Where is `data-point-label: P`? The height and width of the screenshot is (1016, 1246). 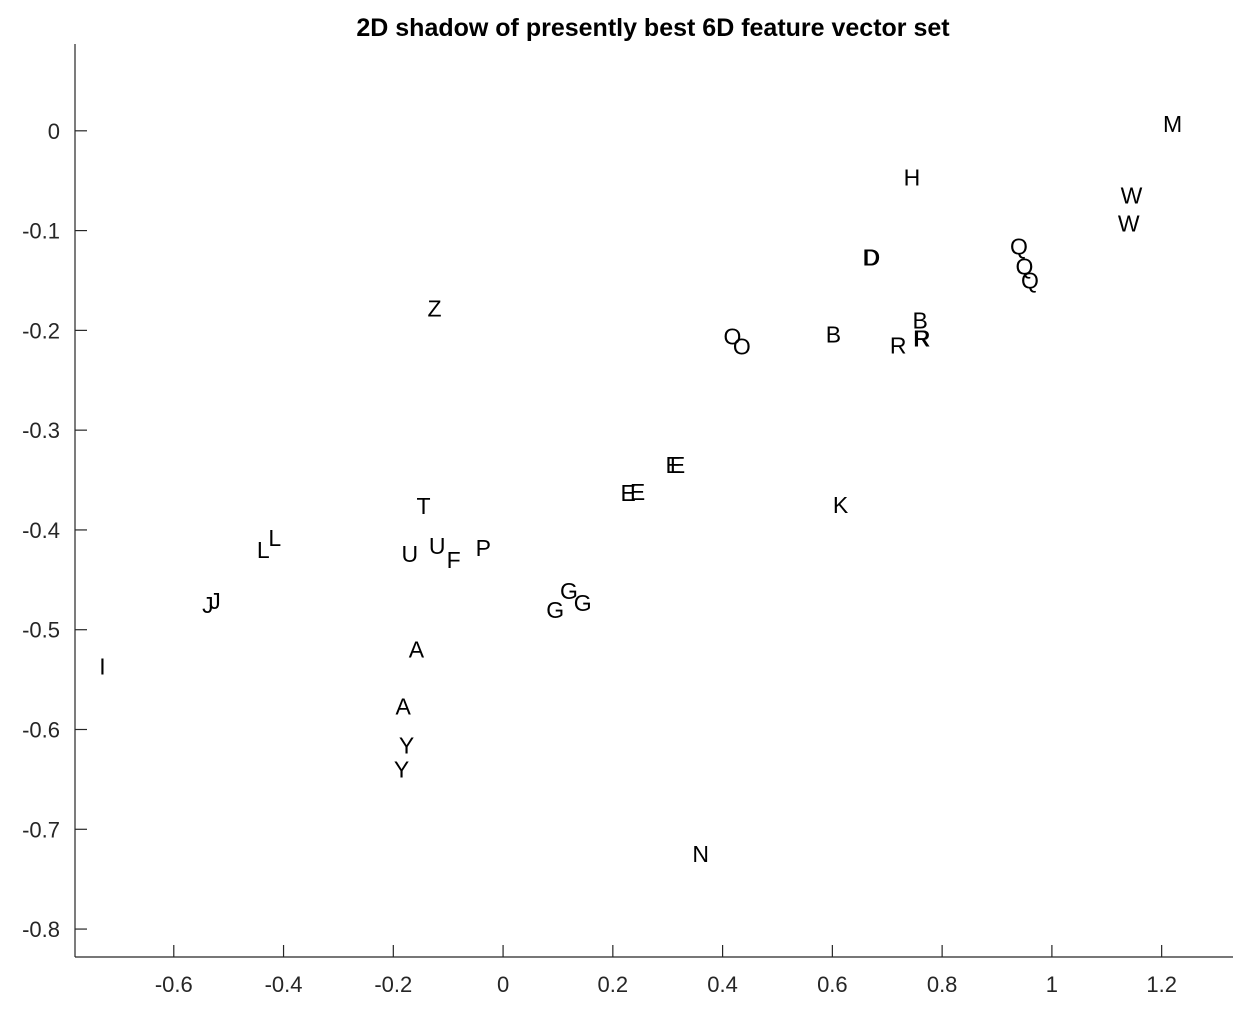 data-point-label: P is located at coordinates (483, 548).